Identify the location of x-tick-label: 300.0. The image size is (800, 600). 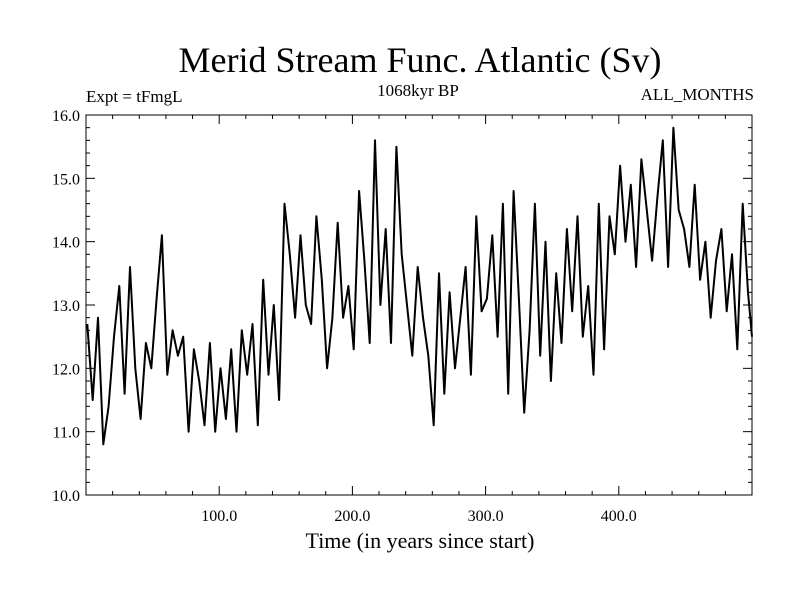
(486, 516).